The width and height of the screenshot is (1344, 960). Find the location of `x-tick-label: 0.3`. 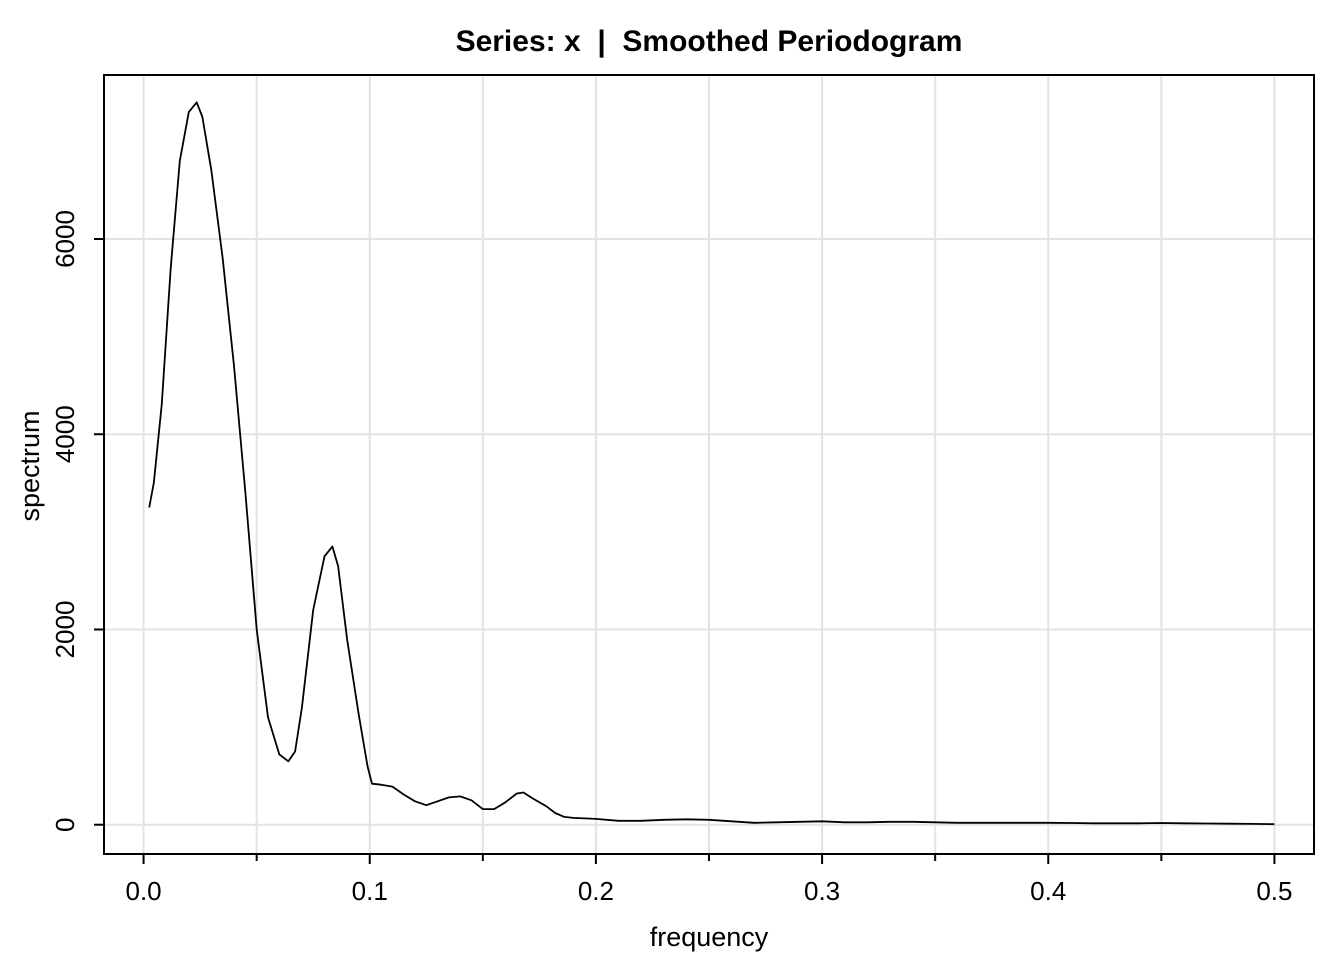

x-tick-label: 0.3 is located at coordinates (822, 891).